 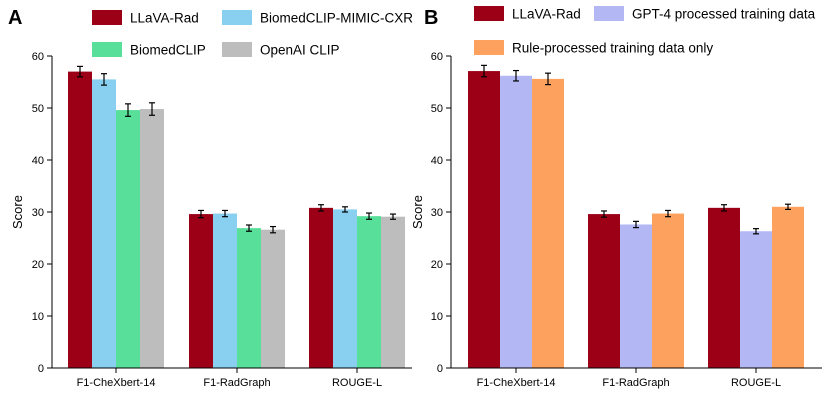 What do you see at coordinates (300, 50) in the screenshot?
I see `legend-label: OpenAI CLIP` at bounding box center [300, 50].